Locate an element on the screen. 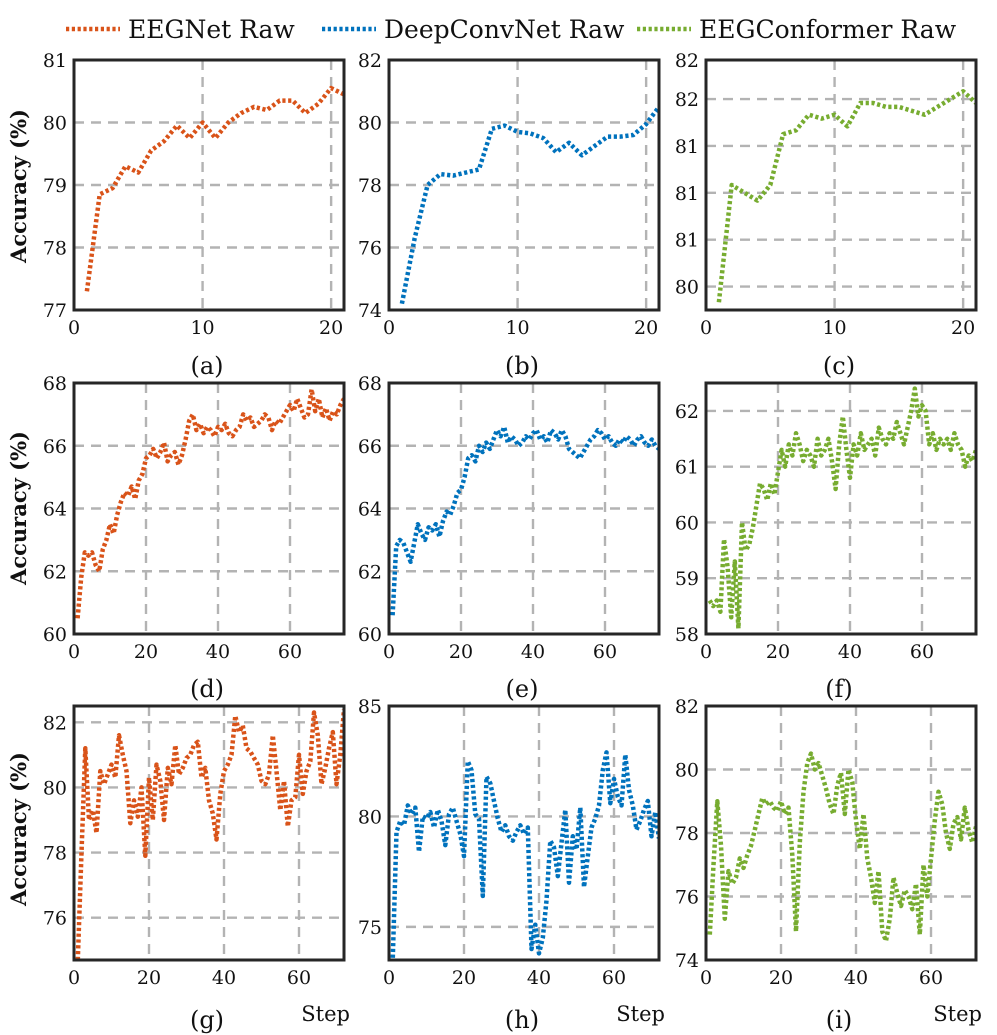 Image resolution: width=997 pixels, height=1035 pixels. y-tick-label: 85 is located at coordinates (370, 707).